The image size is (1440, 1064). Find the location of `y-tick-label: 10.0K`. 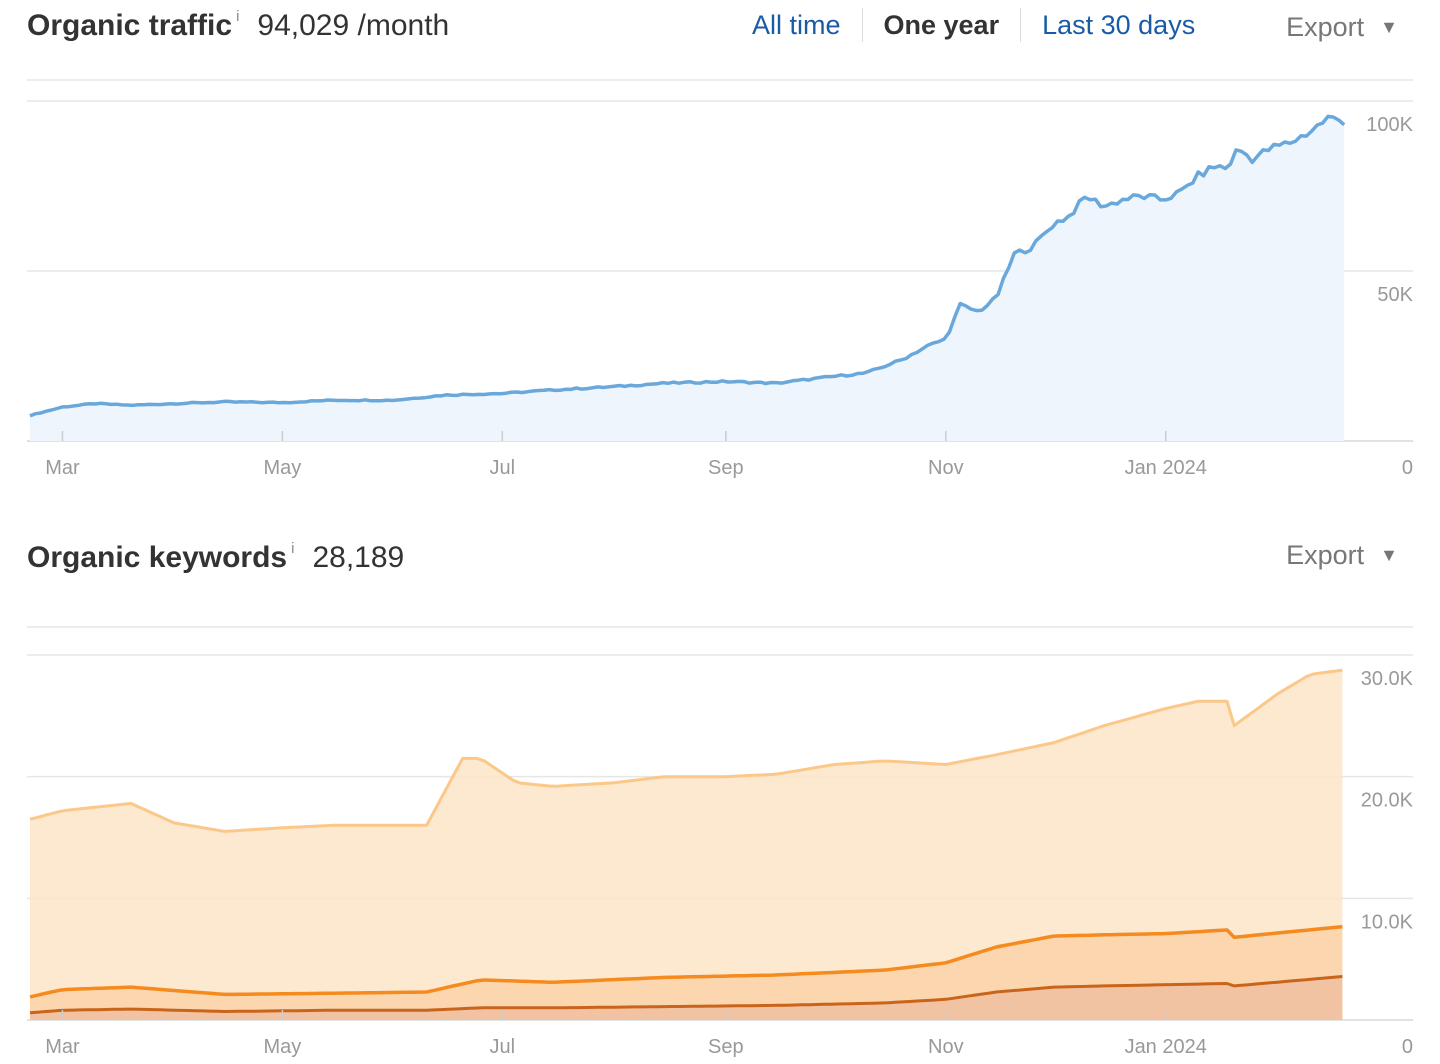

y-tick-label: 10.0K is located at coordinates (1387, 922).